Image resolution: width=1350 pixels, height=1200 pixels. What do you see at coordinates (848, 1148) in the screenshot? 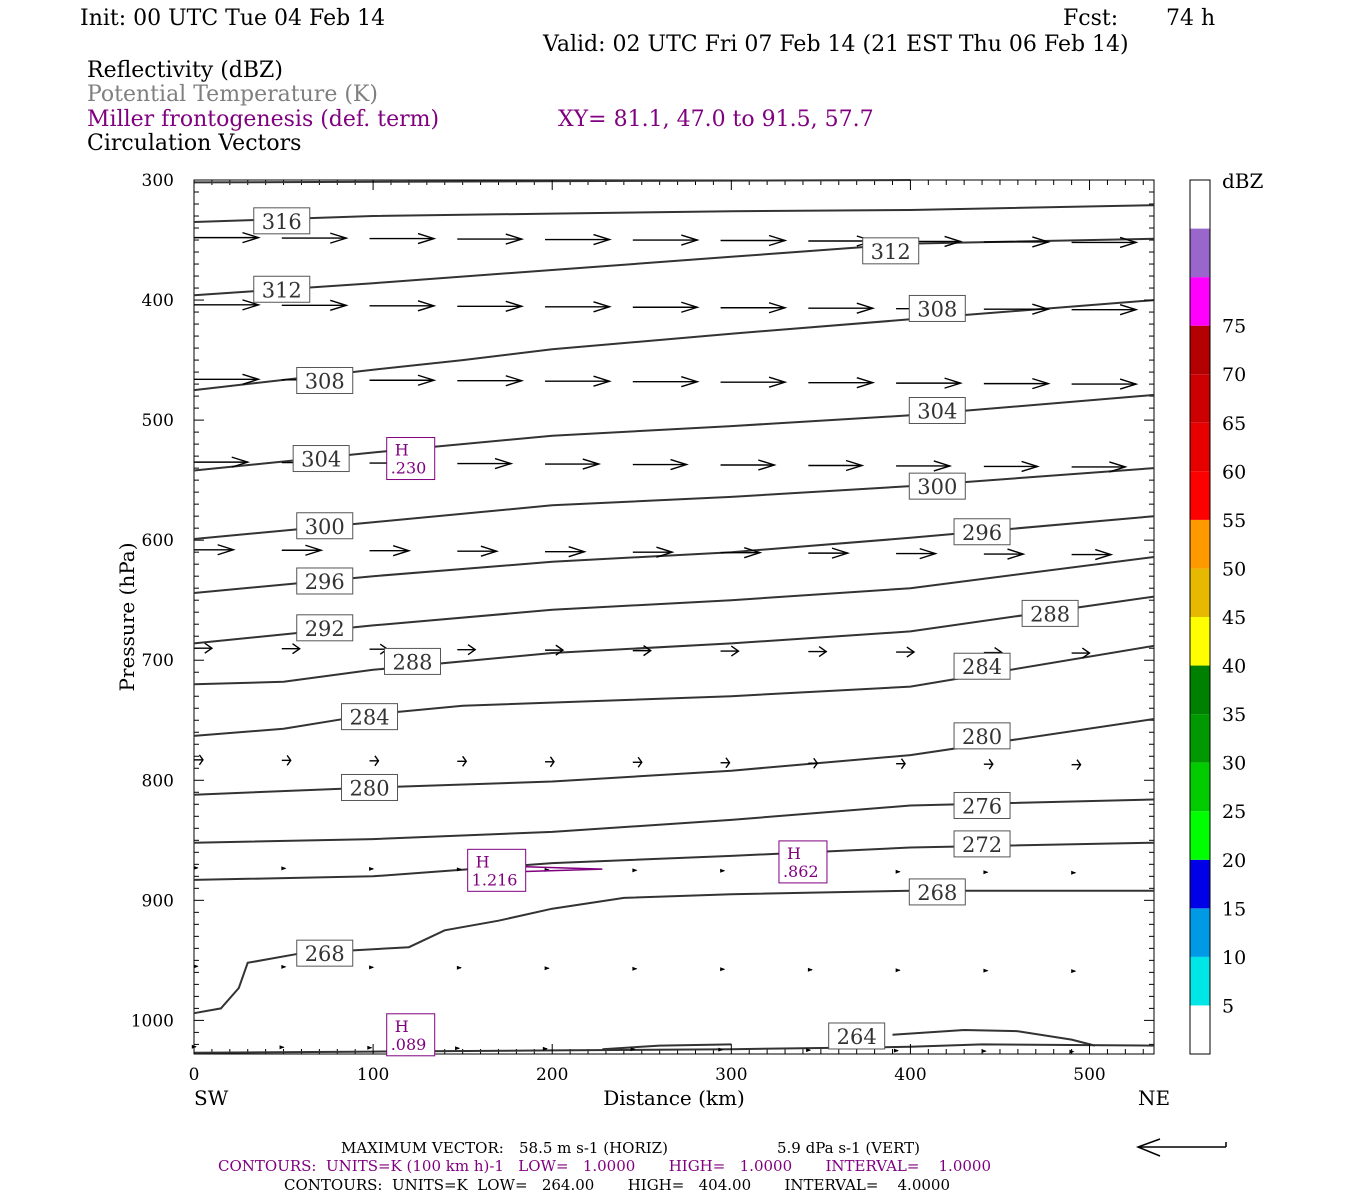
I see `max-vector-vert: 5.9 dPa s-1 (VERT)` at bounding box center [848, 1148].